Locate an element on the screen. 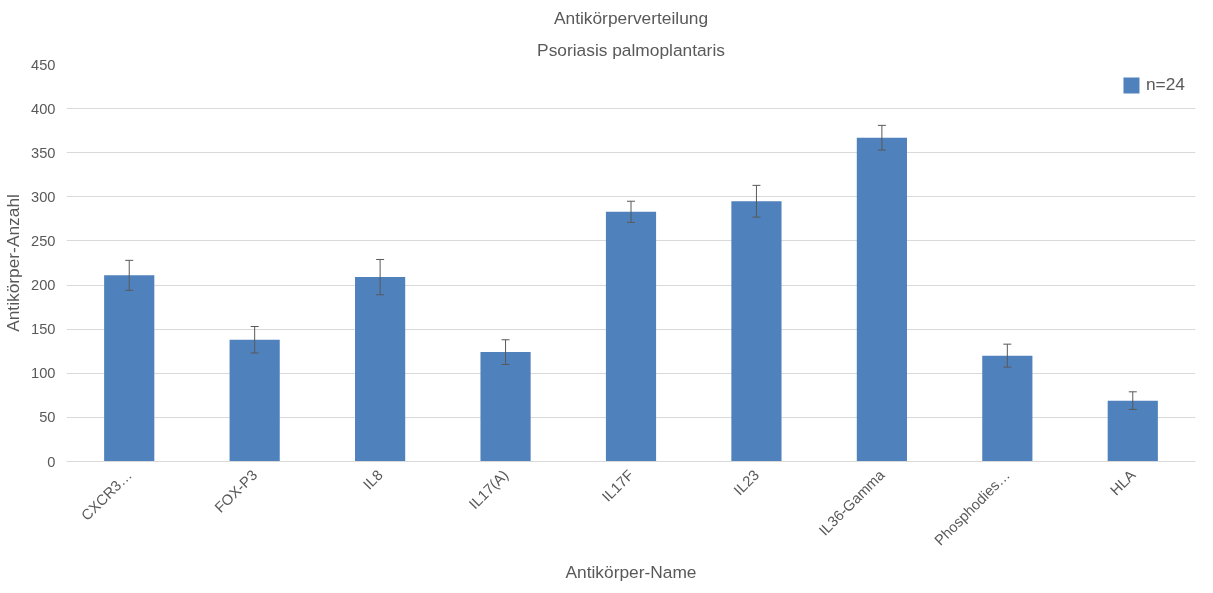 This screenshot has width=1213, height=593. x-axis-title: Antikörper-Name is located at coordinates (631, 572).